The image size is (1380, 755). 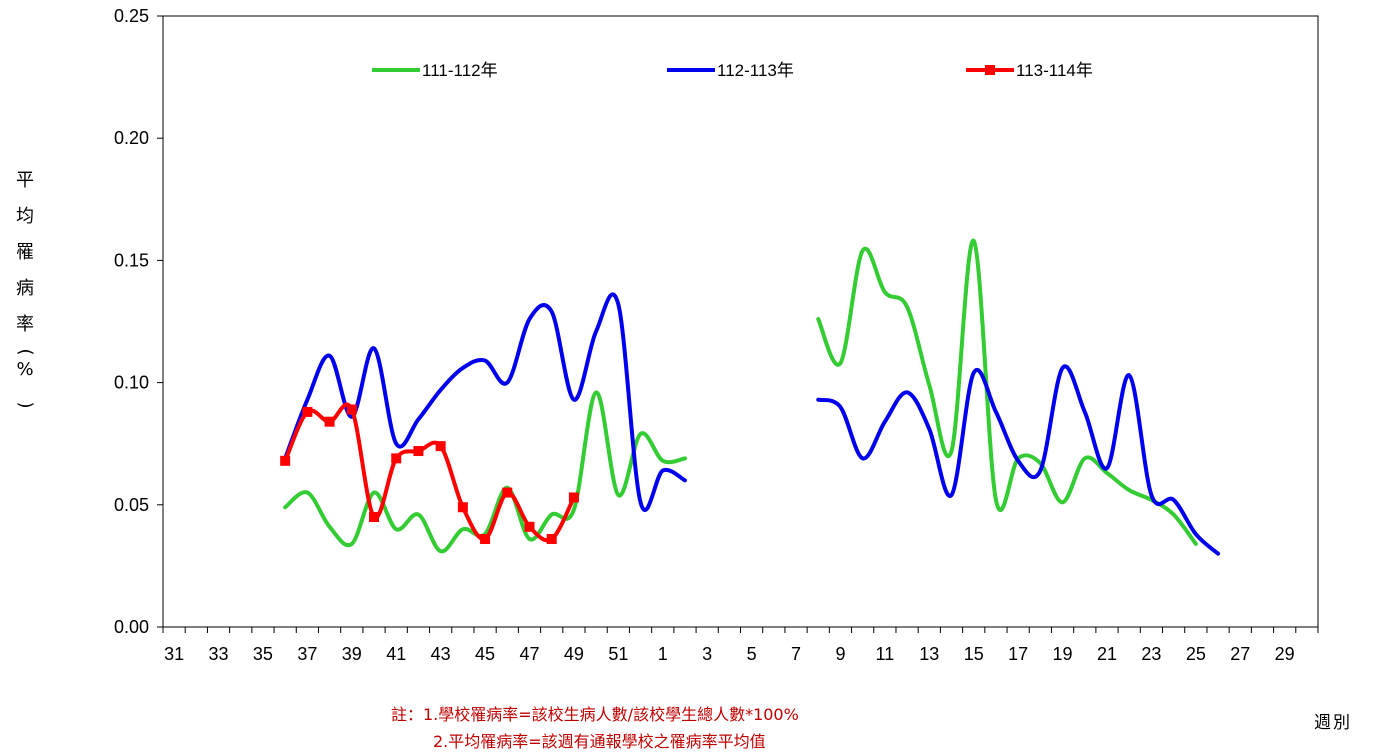 What do you see at coordinates (25, 369) in the screenshot?
I see `y-axis-label-char: %` at bounding box center [25, 369].